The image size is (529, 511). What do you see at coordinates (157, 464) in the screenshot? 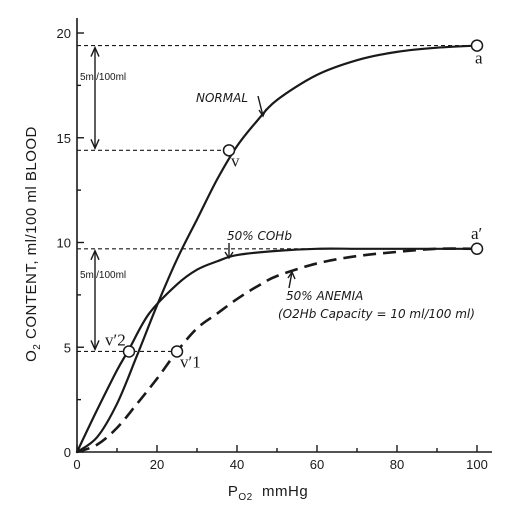
I see `x-tick-label: 20` at bounding box center [157, 464].